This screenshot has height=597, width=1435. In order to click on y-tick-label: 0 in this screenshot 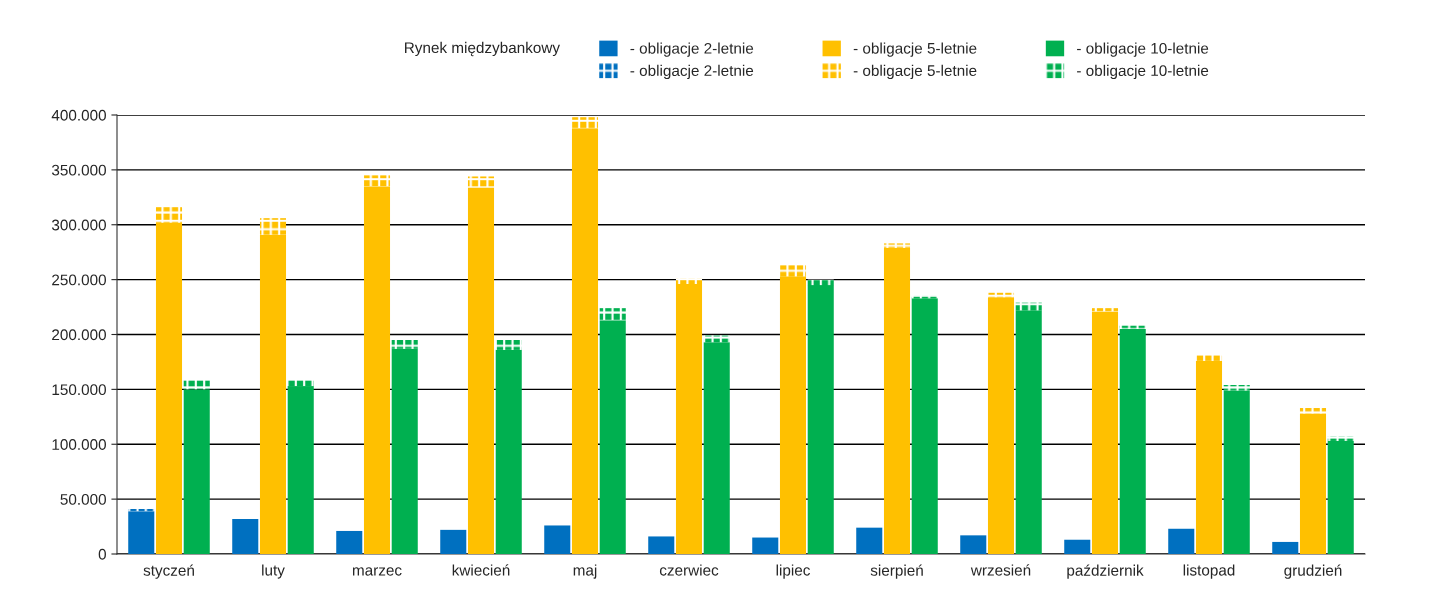, I will do `click(102, 554)`.